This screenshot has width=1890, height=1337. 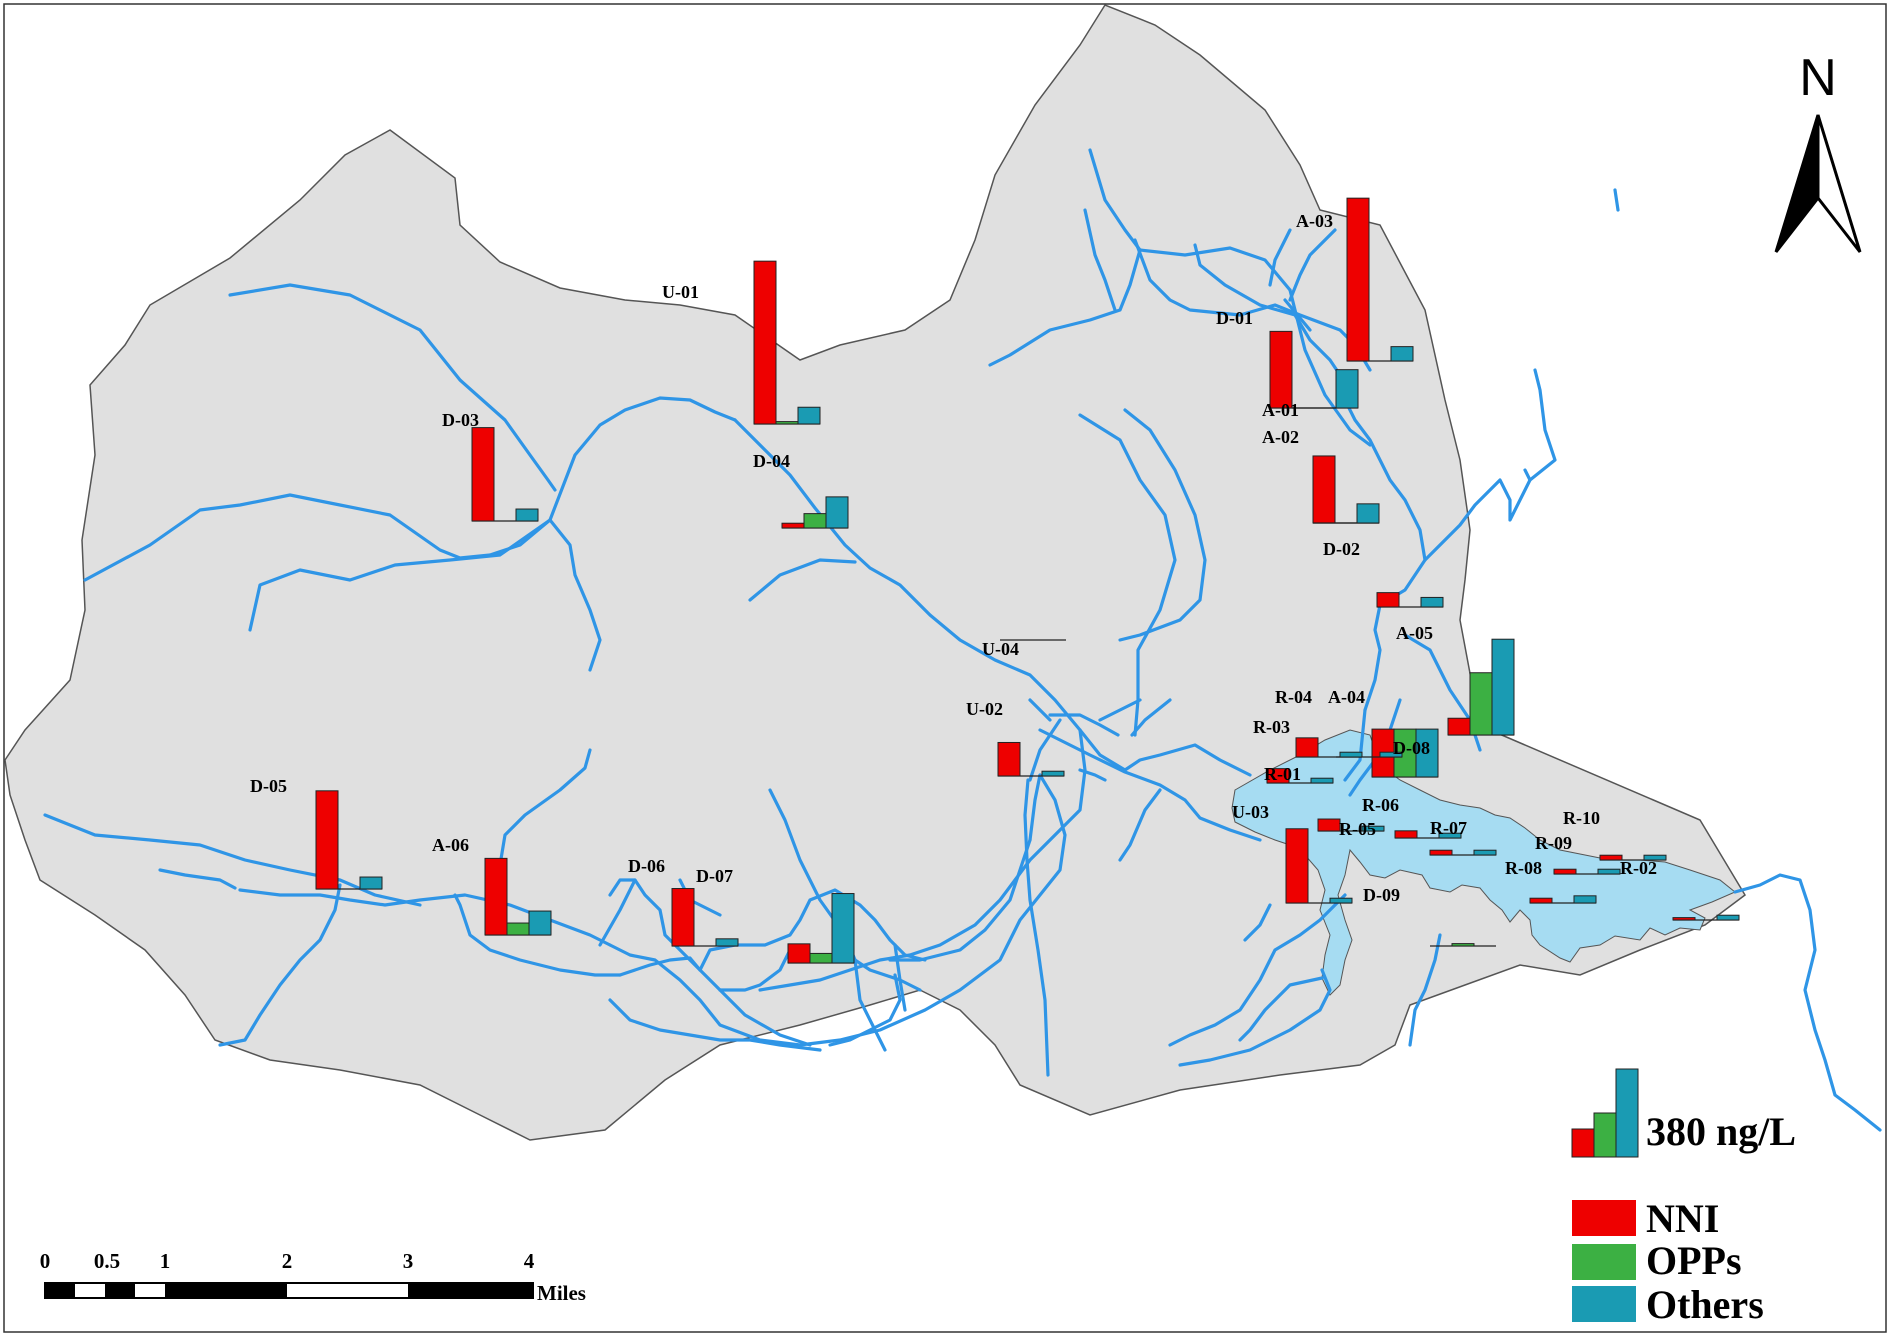 What do you see at coordinates (1668, 1261) in the screenshot?
I see `category-legend: NNI OPPs Others` at bounding box center [1668, 1261].